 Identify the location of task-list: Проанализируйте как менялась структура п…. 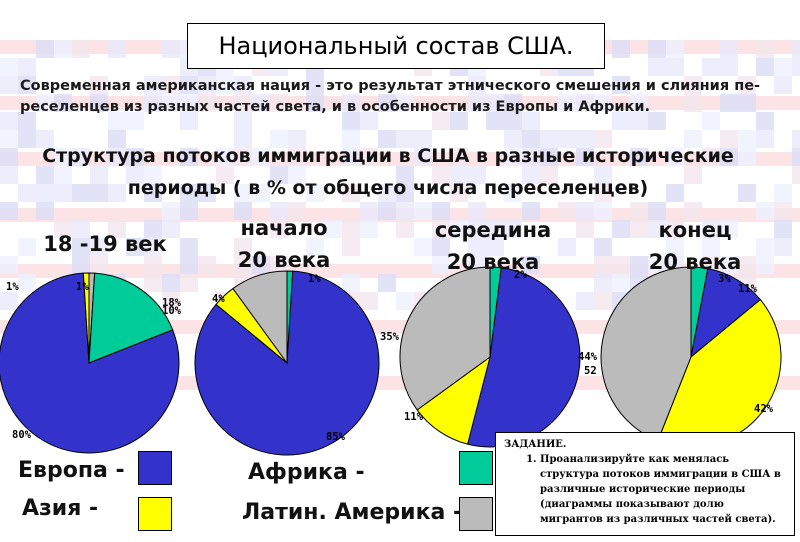
(645, 489).